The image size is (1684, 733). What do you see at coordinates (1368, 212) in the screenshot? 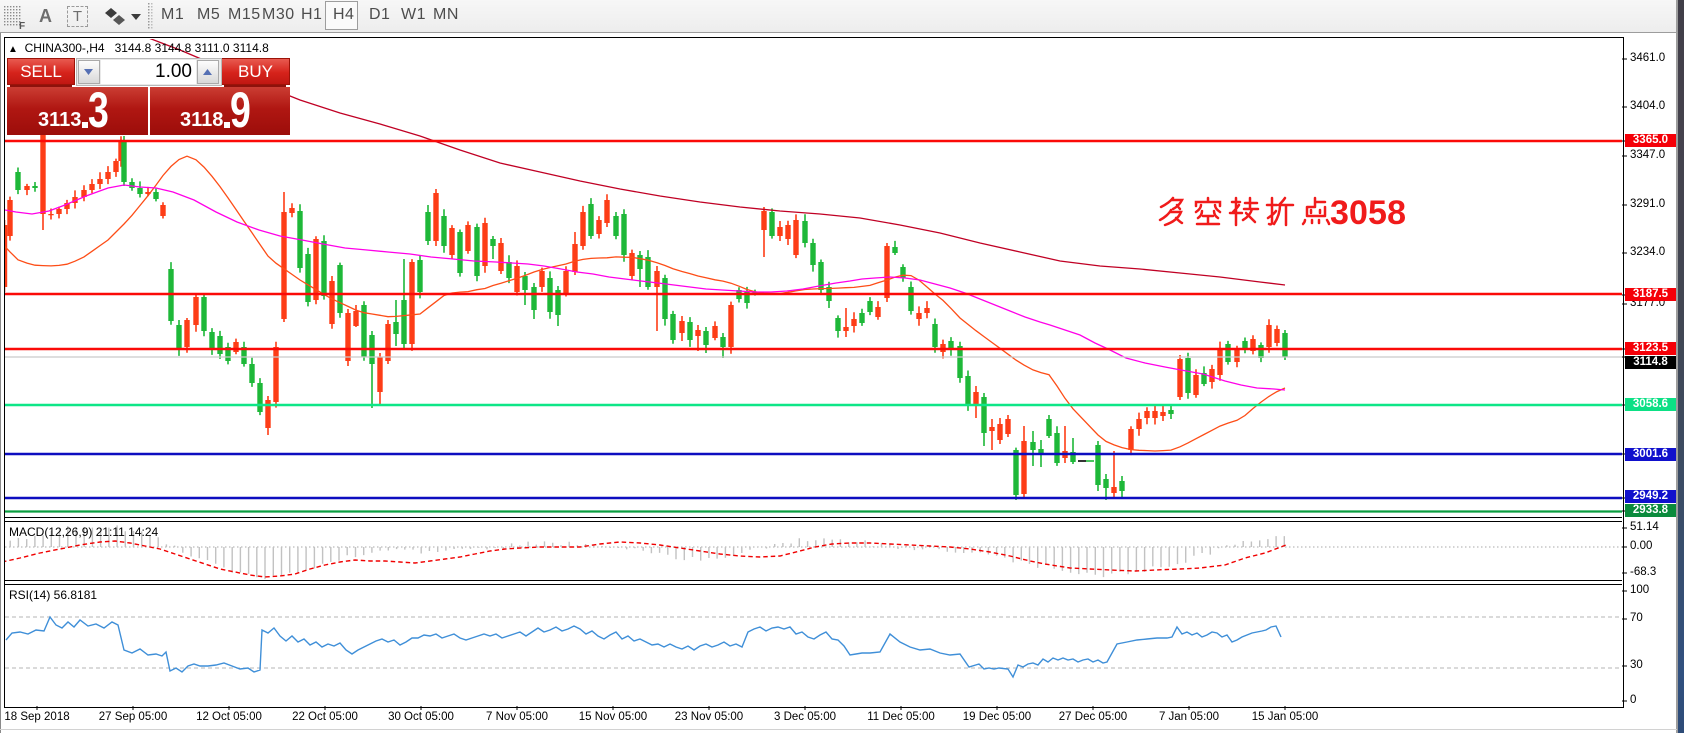
I see `svg-text: 3058` at bounding box center [1368, 212].